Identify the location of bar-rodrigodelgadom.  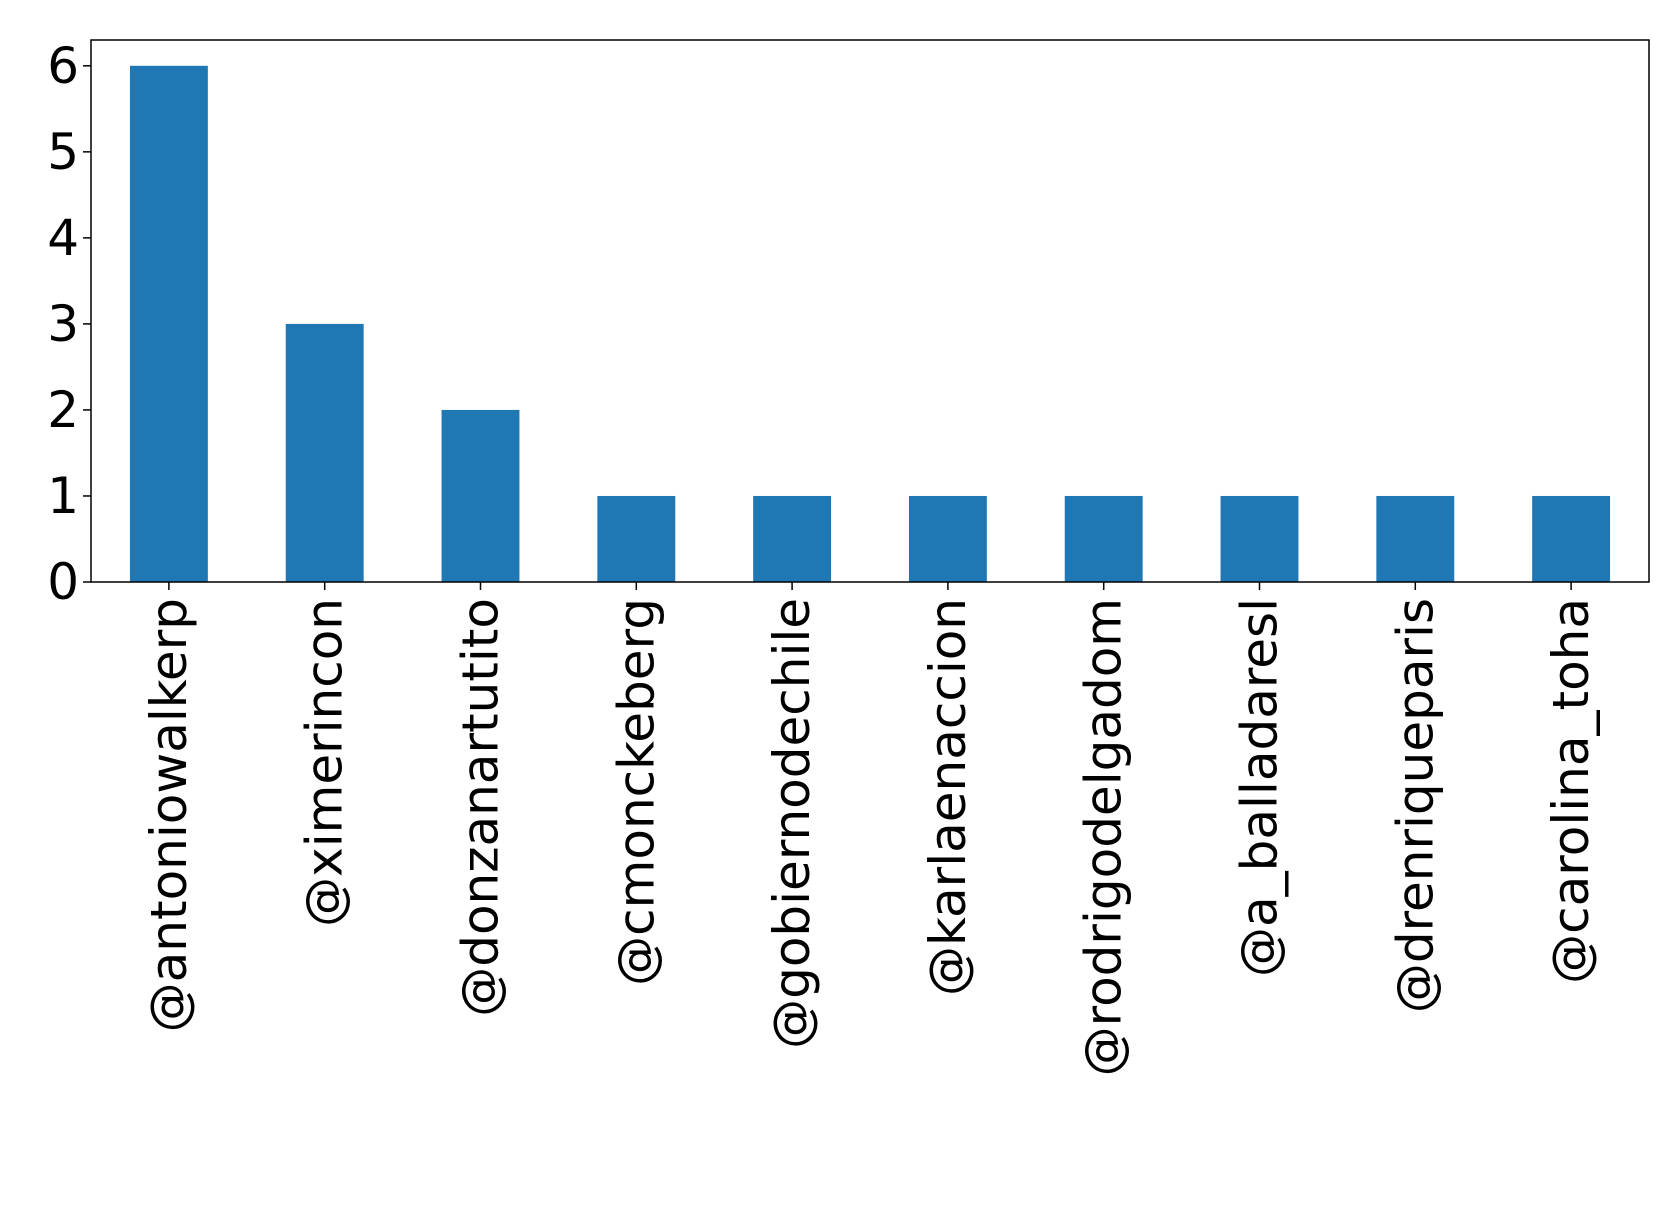
(1103, 538).